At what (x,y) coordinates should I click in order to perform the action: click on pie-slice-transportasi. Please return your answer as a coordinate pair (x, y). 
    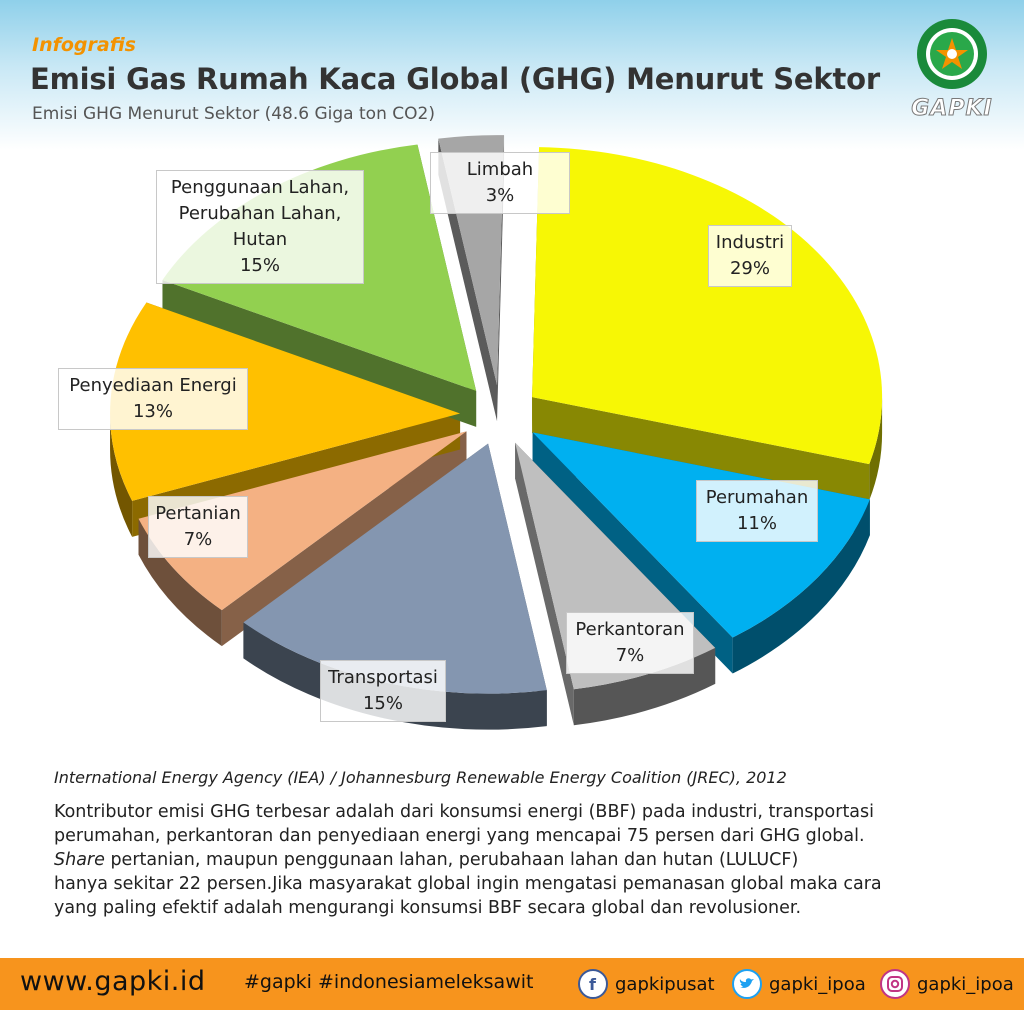
    Looking at the image, I should click on (395, 568).